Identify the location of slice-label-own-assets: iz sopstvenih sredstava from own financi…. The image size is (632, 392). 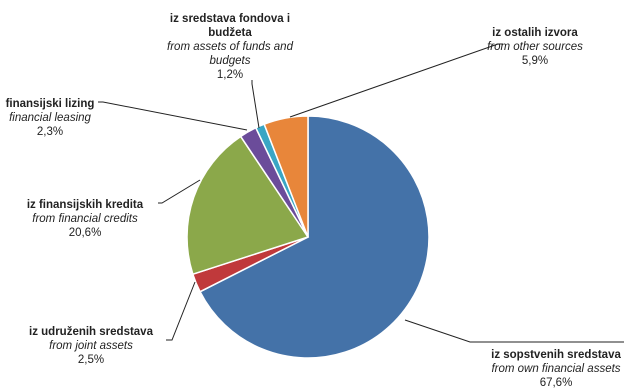
(555, 369).